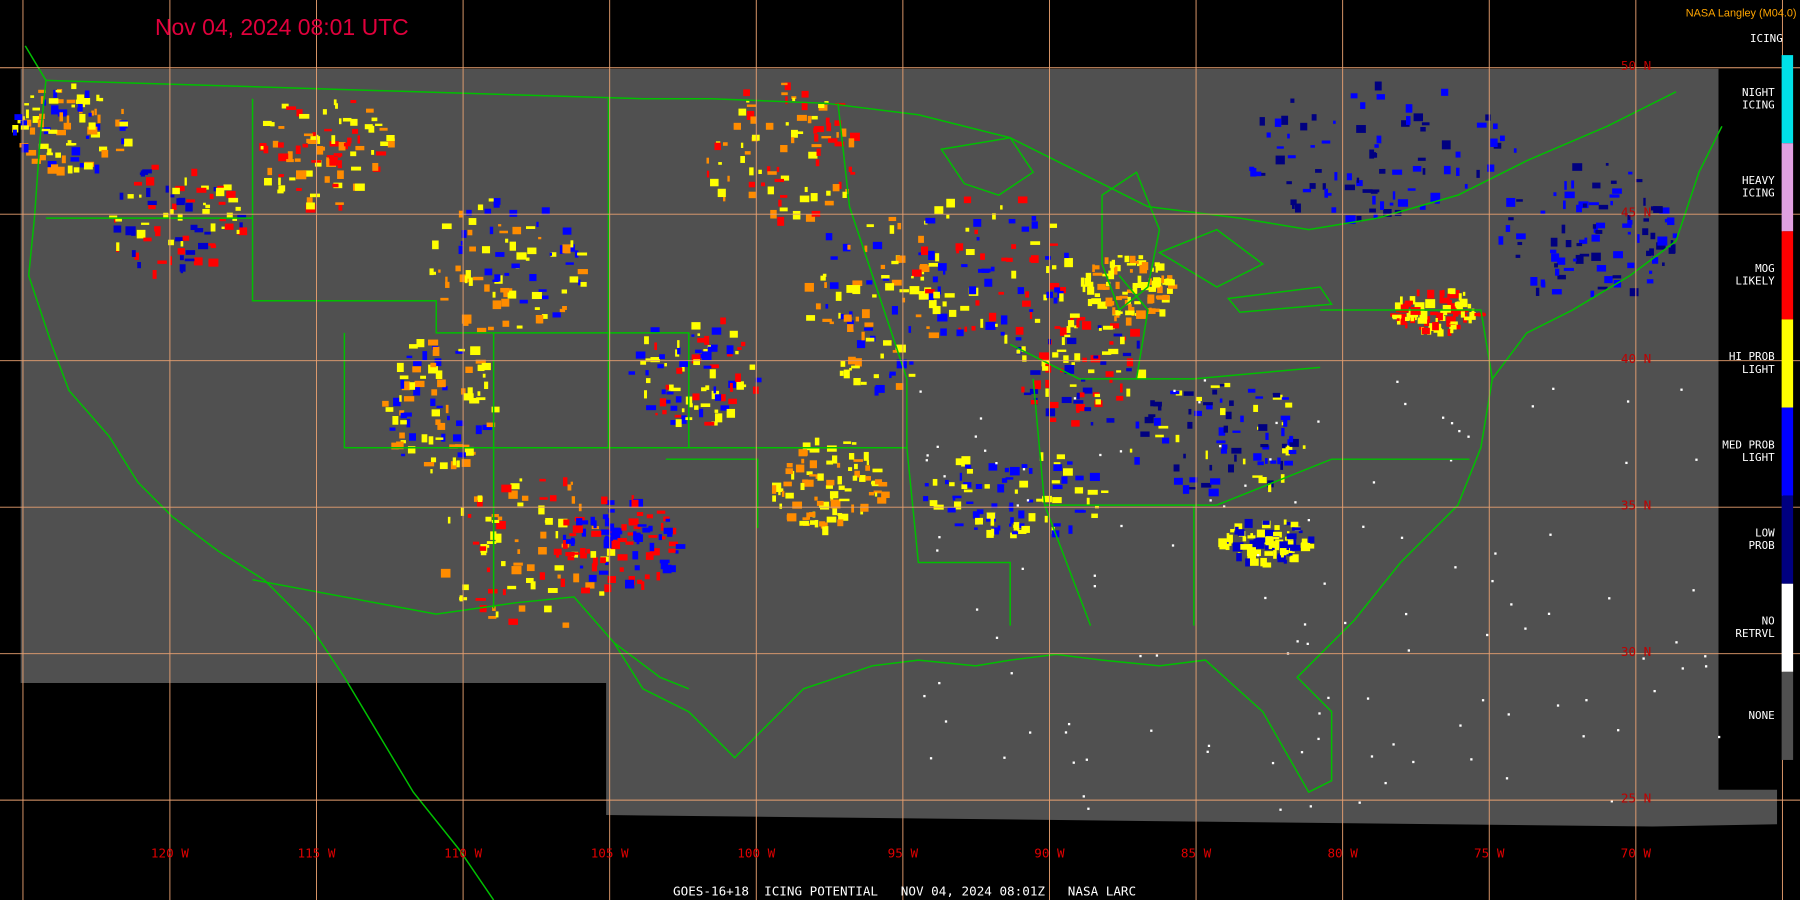 This screenshot has height=900, width=1800. I want to click on legend-swatch, so click(1787, 539).